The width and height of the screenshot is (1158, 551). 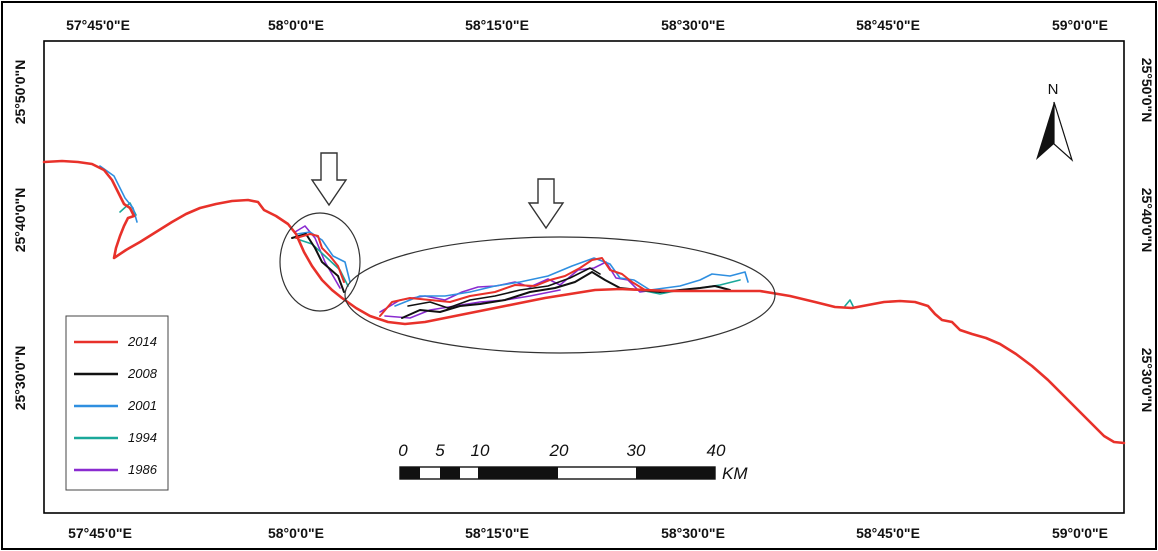 I want to click on north-arrow-right-half, so click(x=1063, y=131).